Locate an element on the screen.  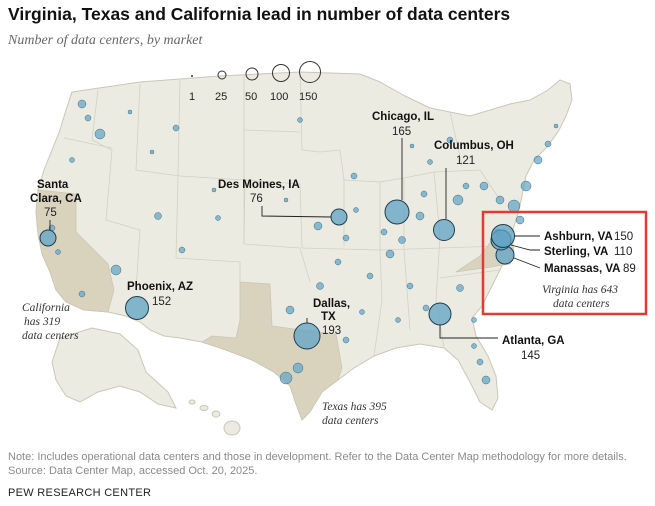
market-name-ashburn: Ashburn, VA is located at coordinates (578, 237).